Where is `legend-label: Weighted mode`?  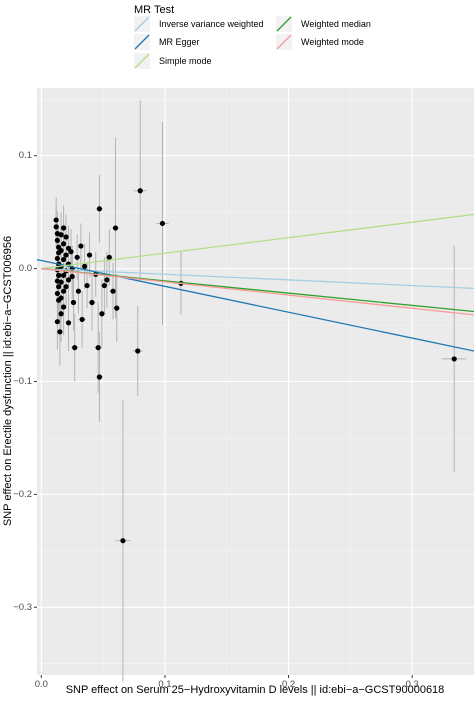
legend-label: Weighted mode is located at coordinates (332, 42).